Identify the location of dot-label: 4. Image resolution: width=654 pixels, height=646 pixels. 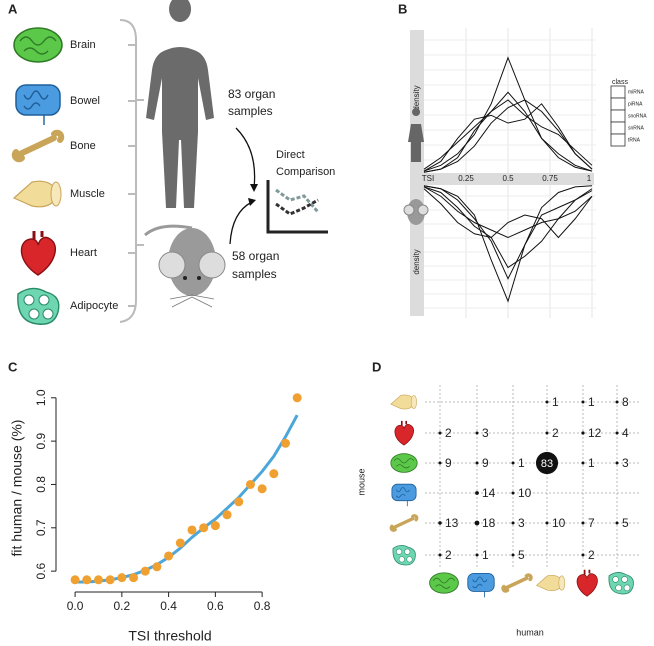
(625, 433).